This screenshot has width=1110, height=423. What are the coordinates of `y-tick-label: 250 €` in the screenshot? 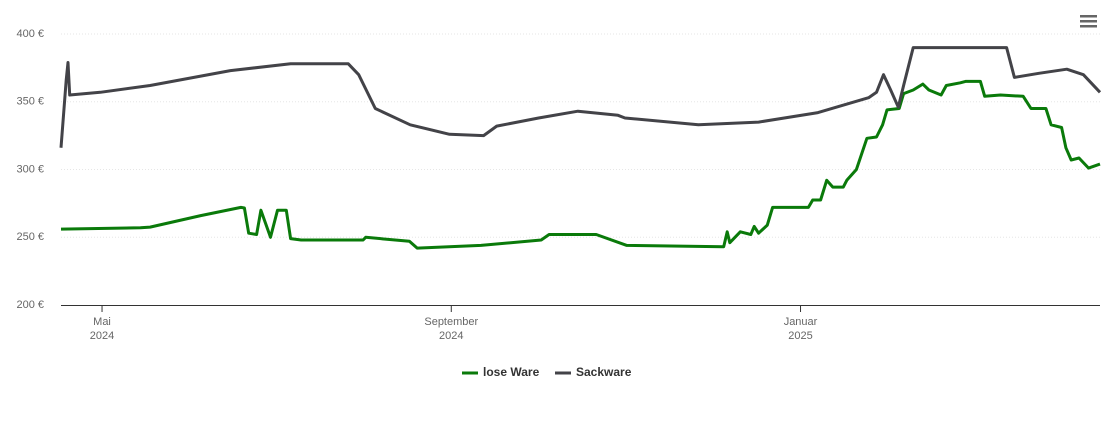 It's located at (30, 237).